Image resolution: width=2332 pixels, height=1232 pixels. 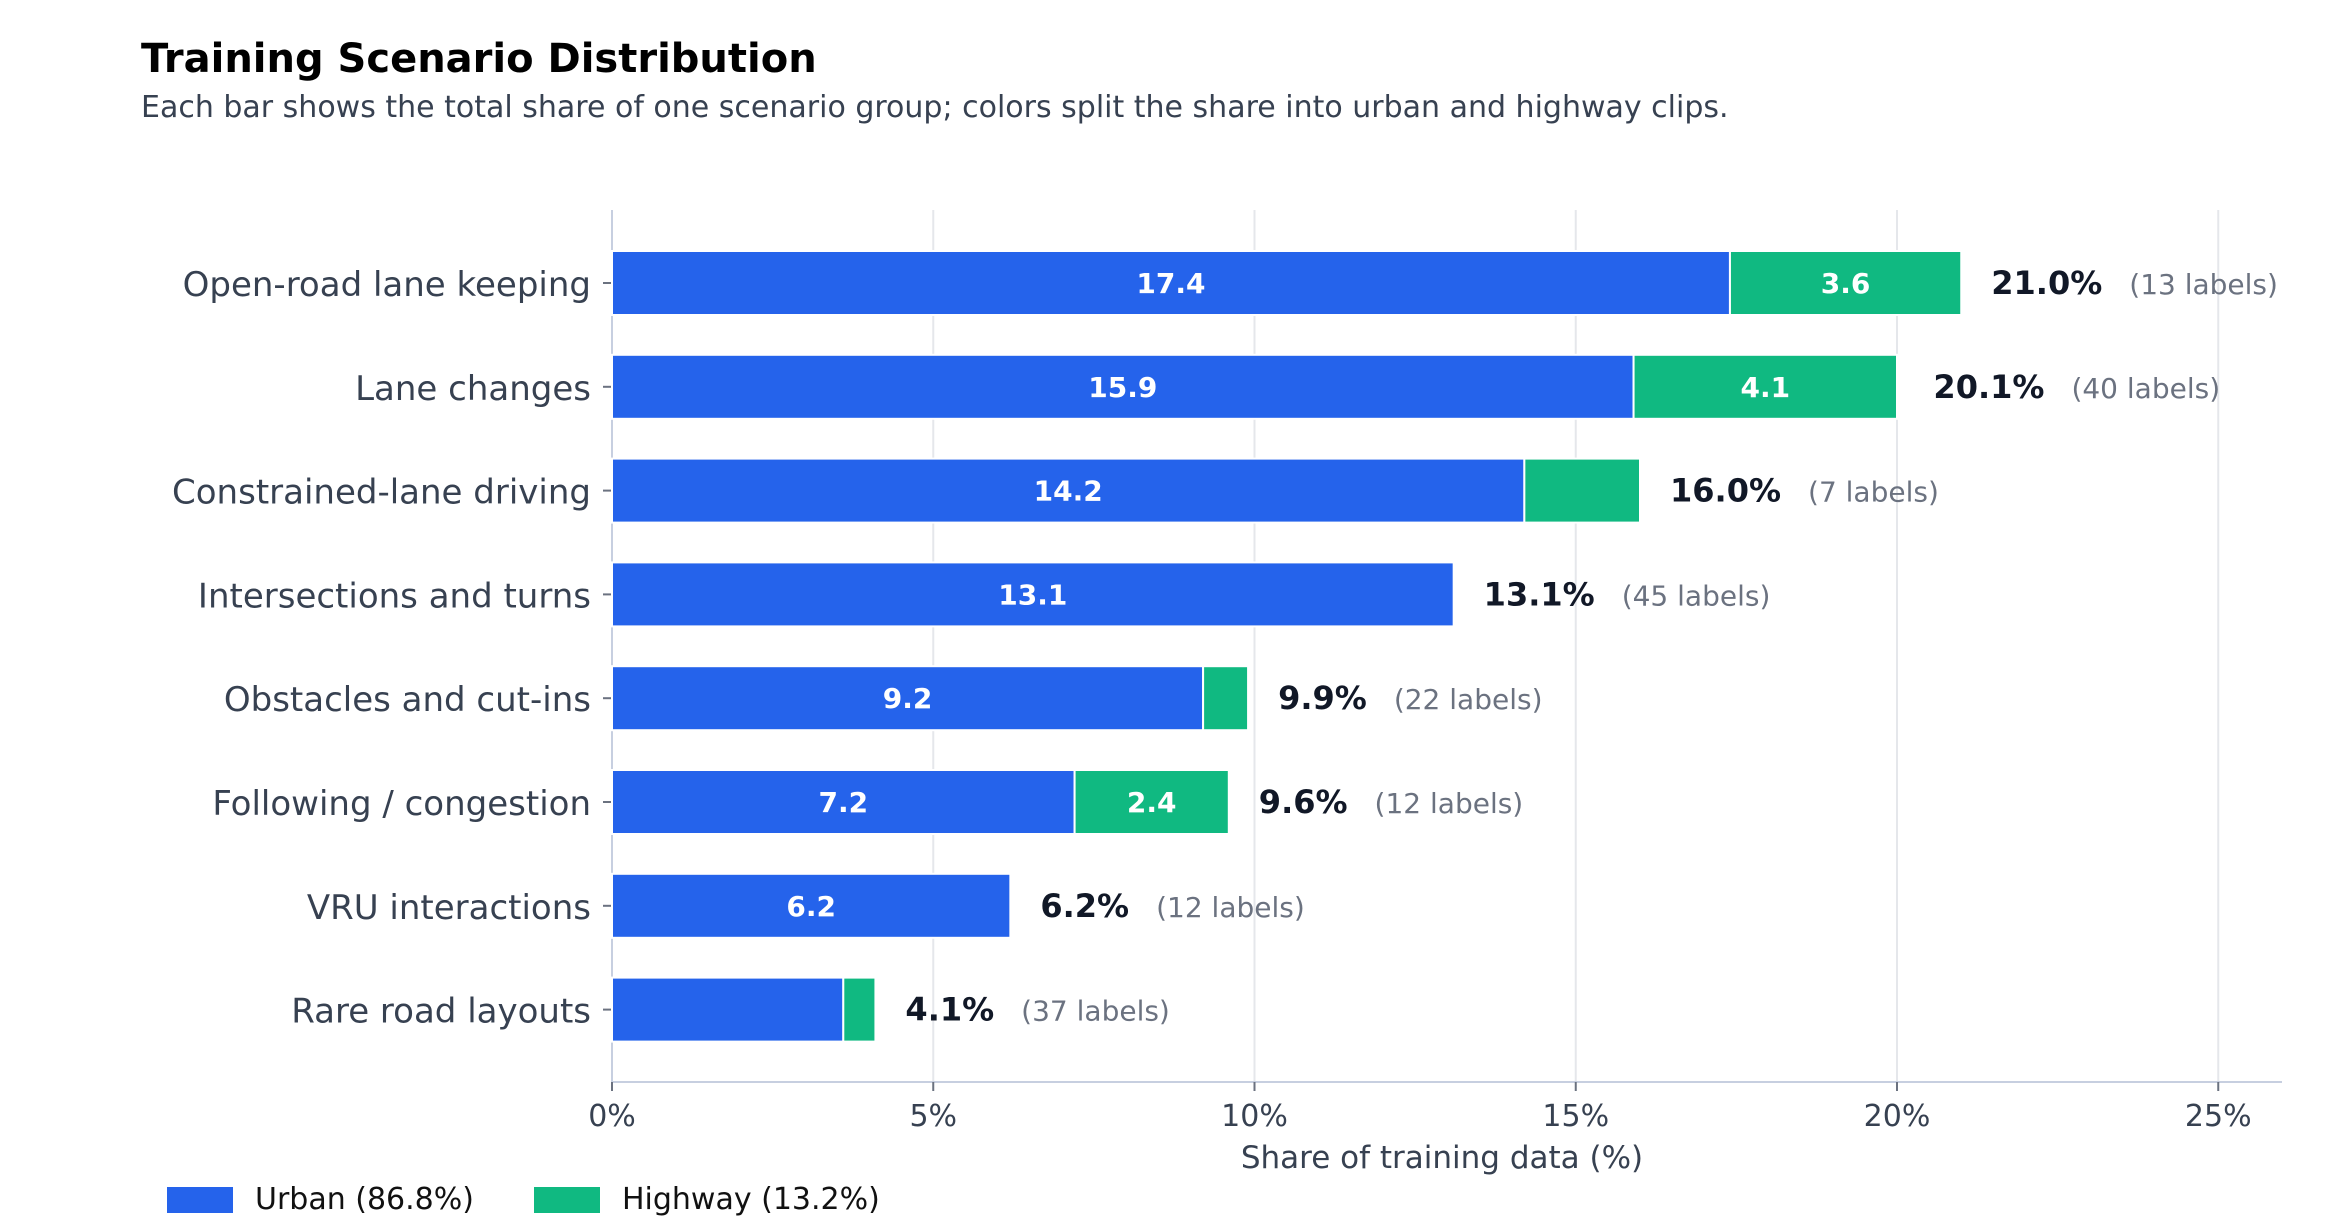 I want to click on category-label-5: Following / congestion, so click(x=401, y=804).